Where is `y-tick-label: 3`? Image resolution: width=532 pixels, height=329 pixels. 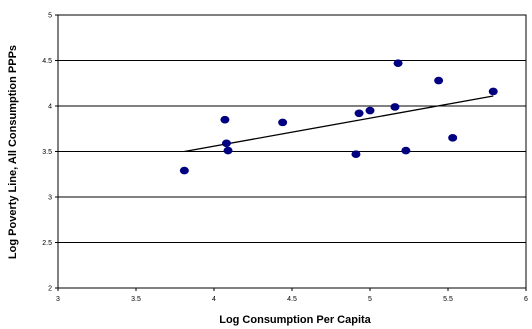
y-tick-label: 3 is located at coordinates (50, 198).